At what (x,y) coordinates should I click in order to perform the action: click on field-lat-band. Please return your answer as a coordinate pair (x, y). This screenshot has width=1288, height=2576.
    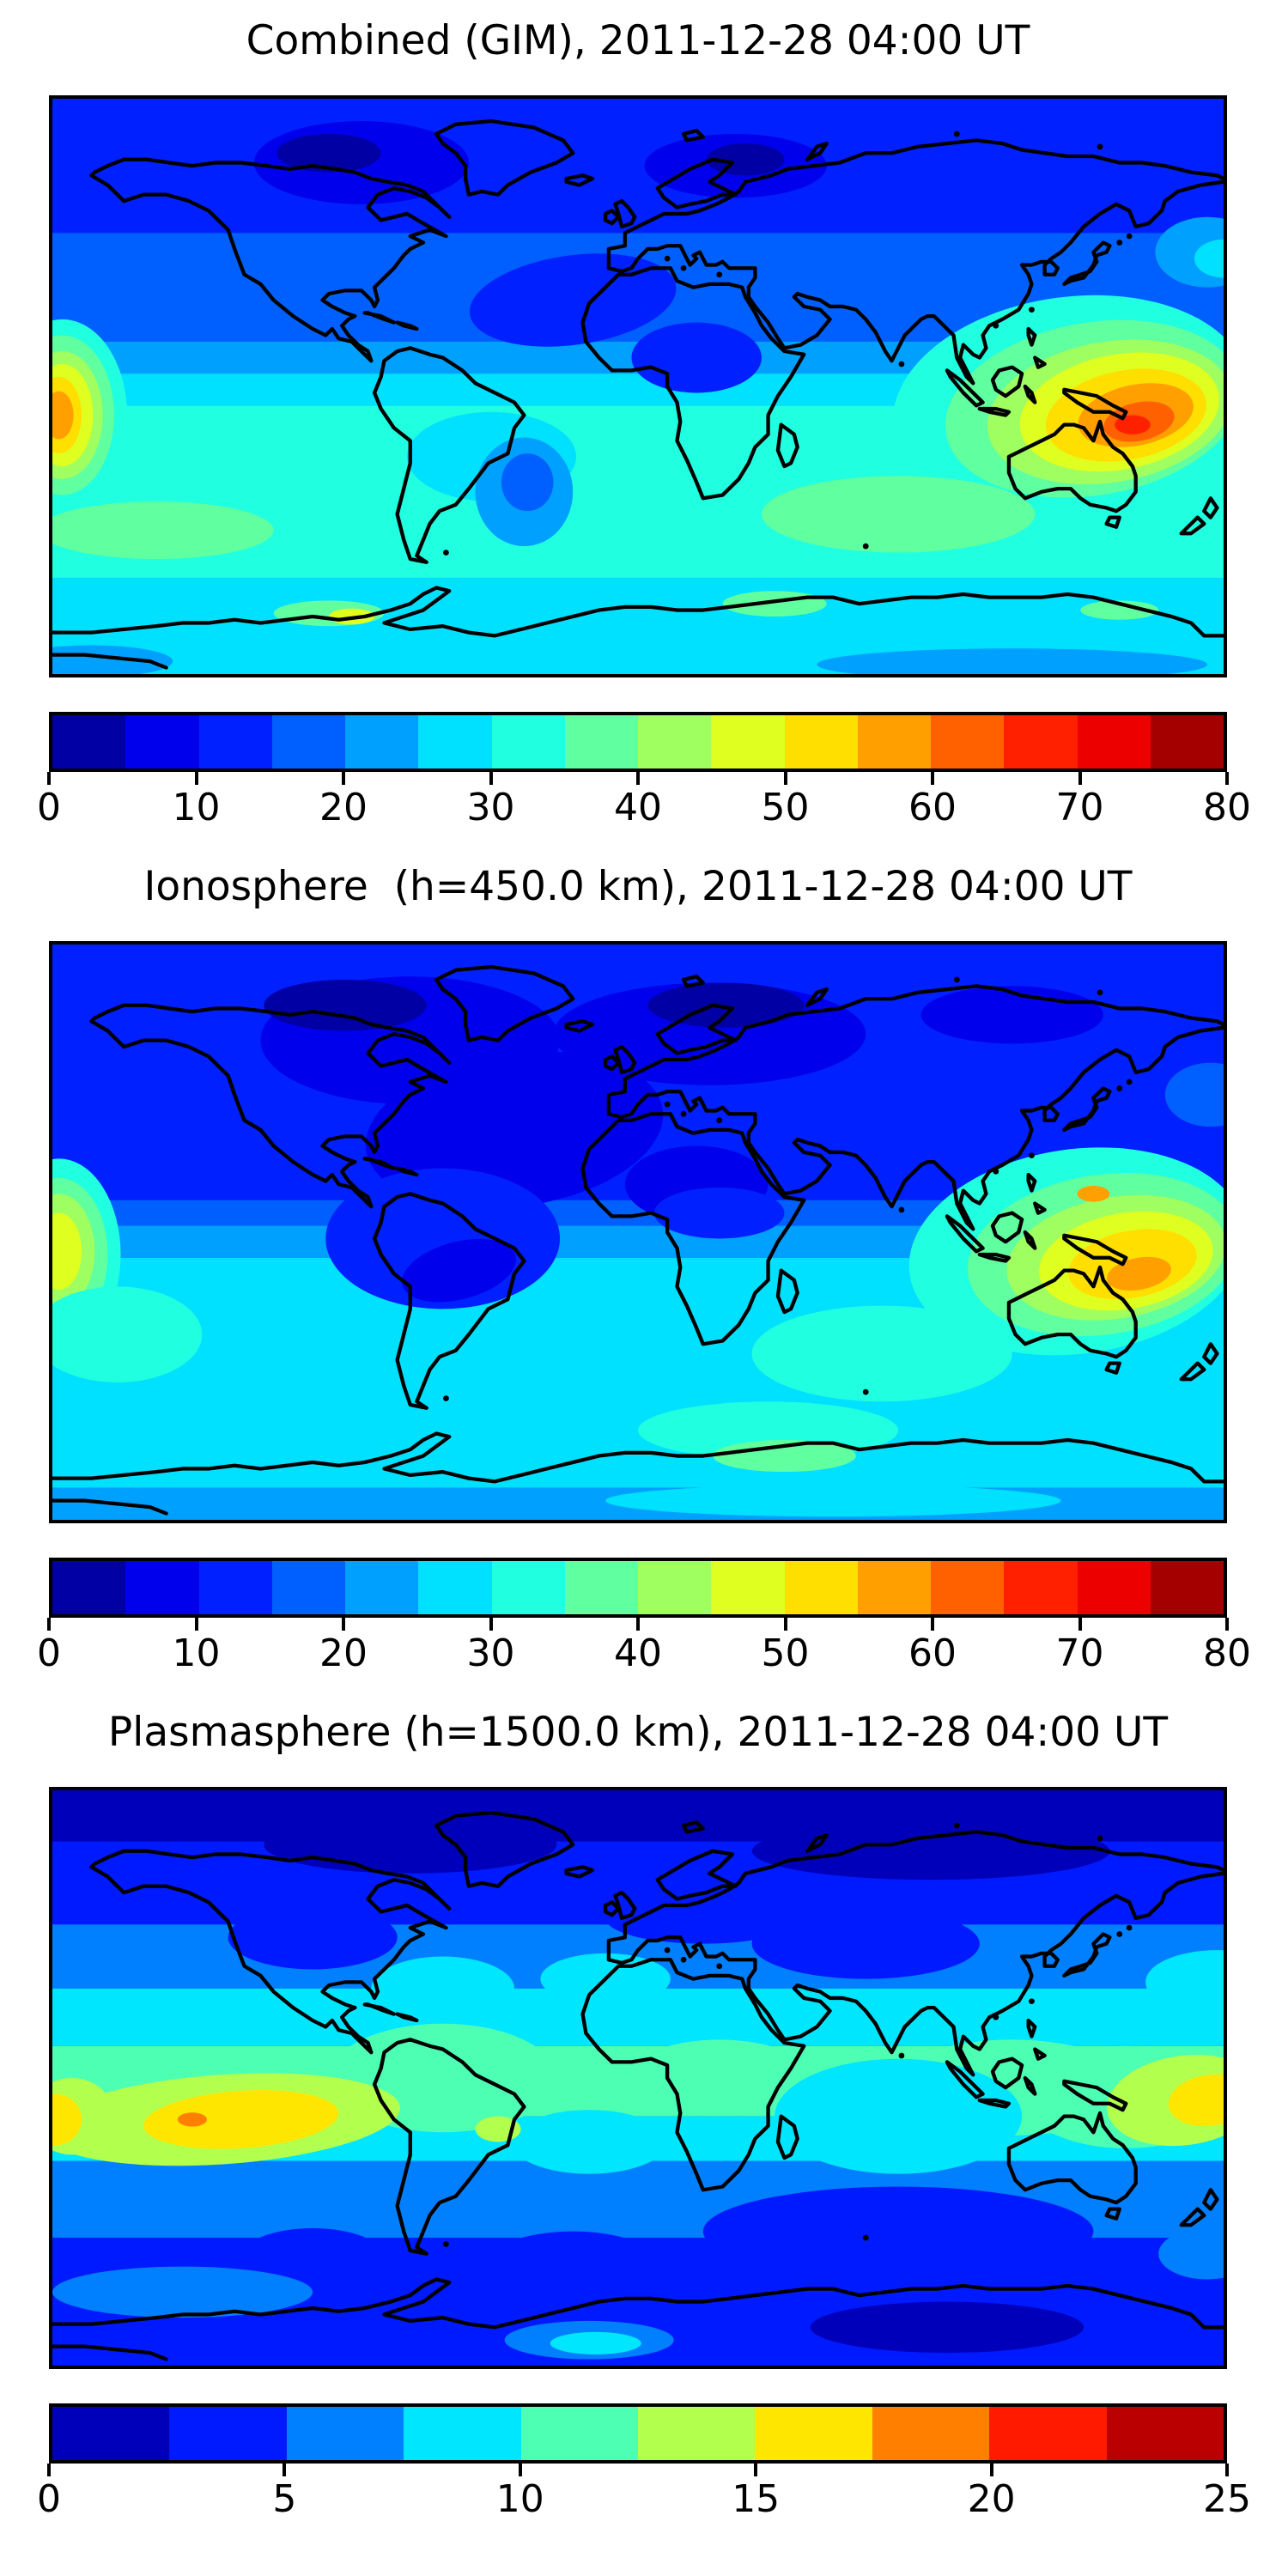
    Looking at the image, I should click on (638, 166).